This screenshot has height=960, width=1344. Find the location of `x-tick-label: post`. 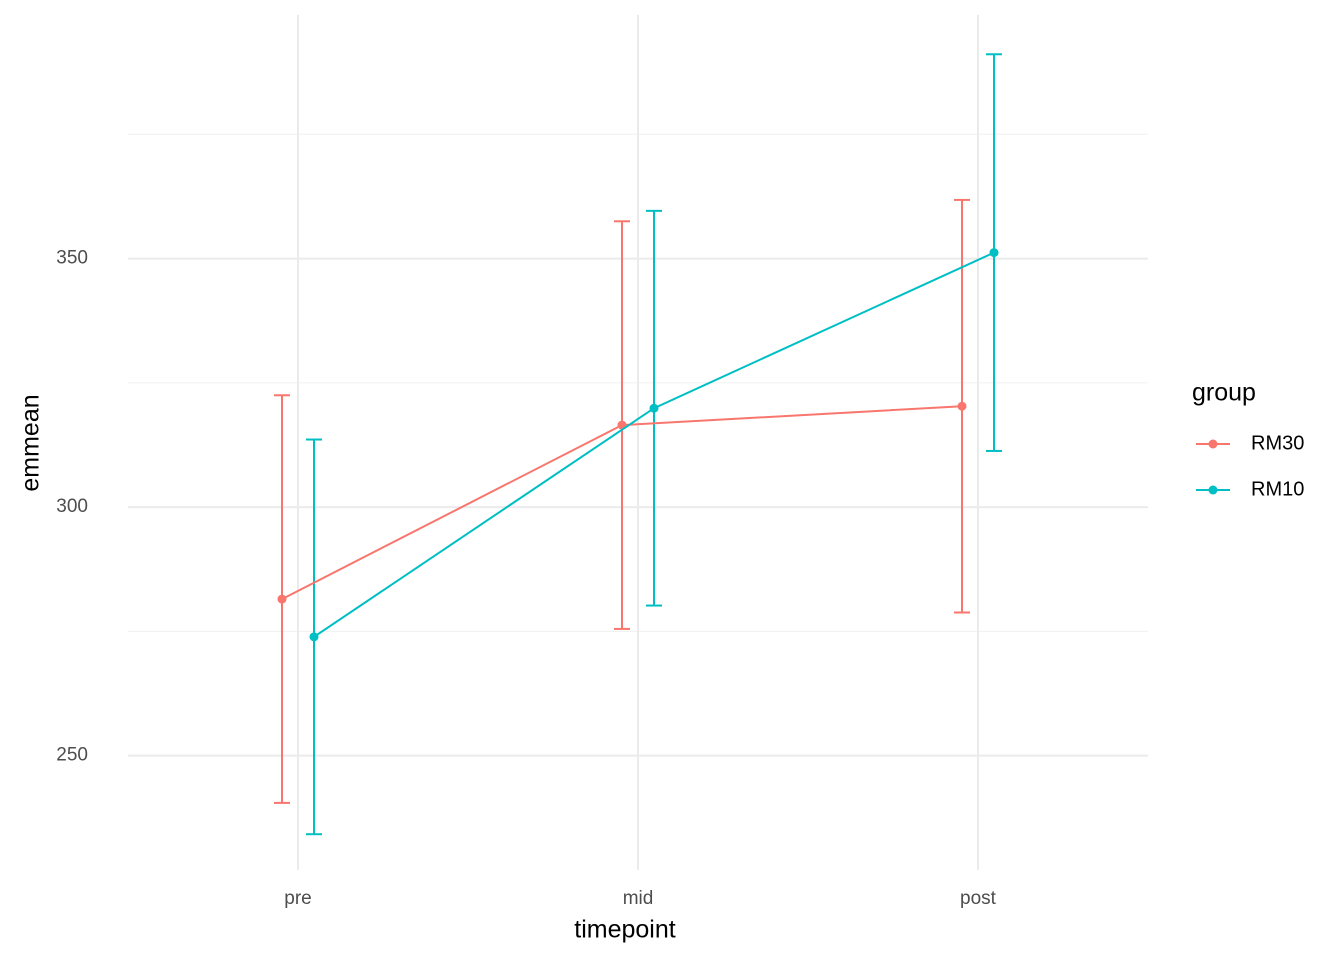

x-tick-label: post is located at coordinates (978, 898).